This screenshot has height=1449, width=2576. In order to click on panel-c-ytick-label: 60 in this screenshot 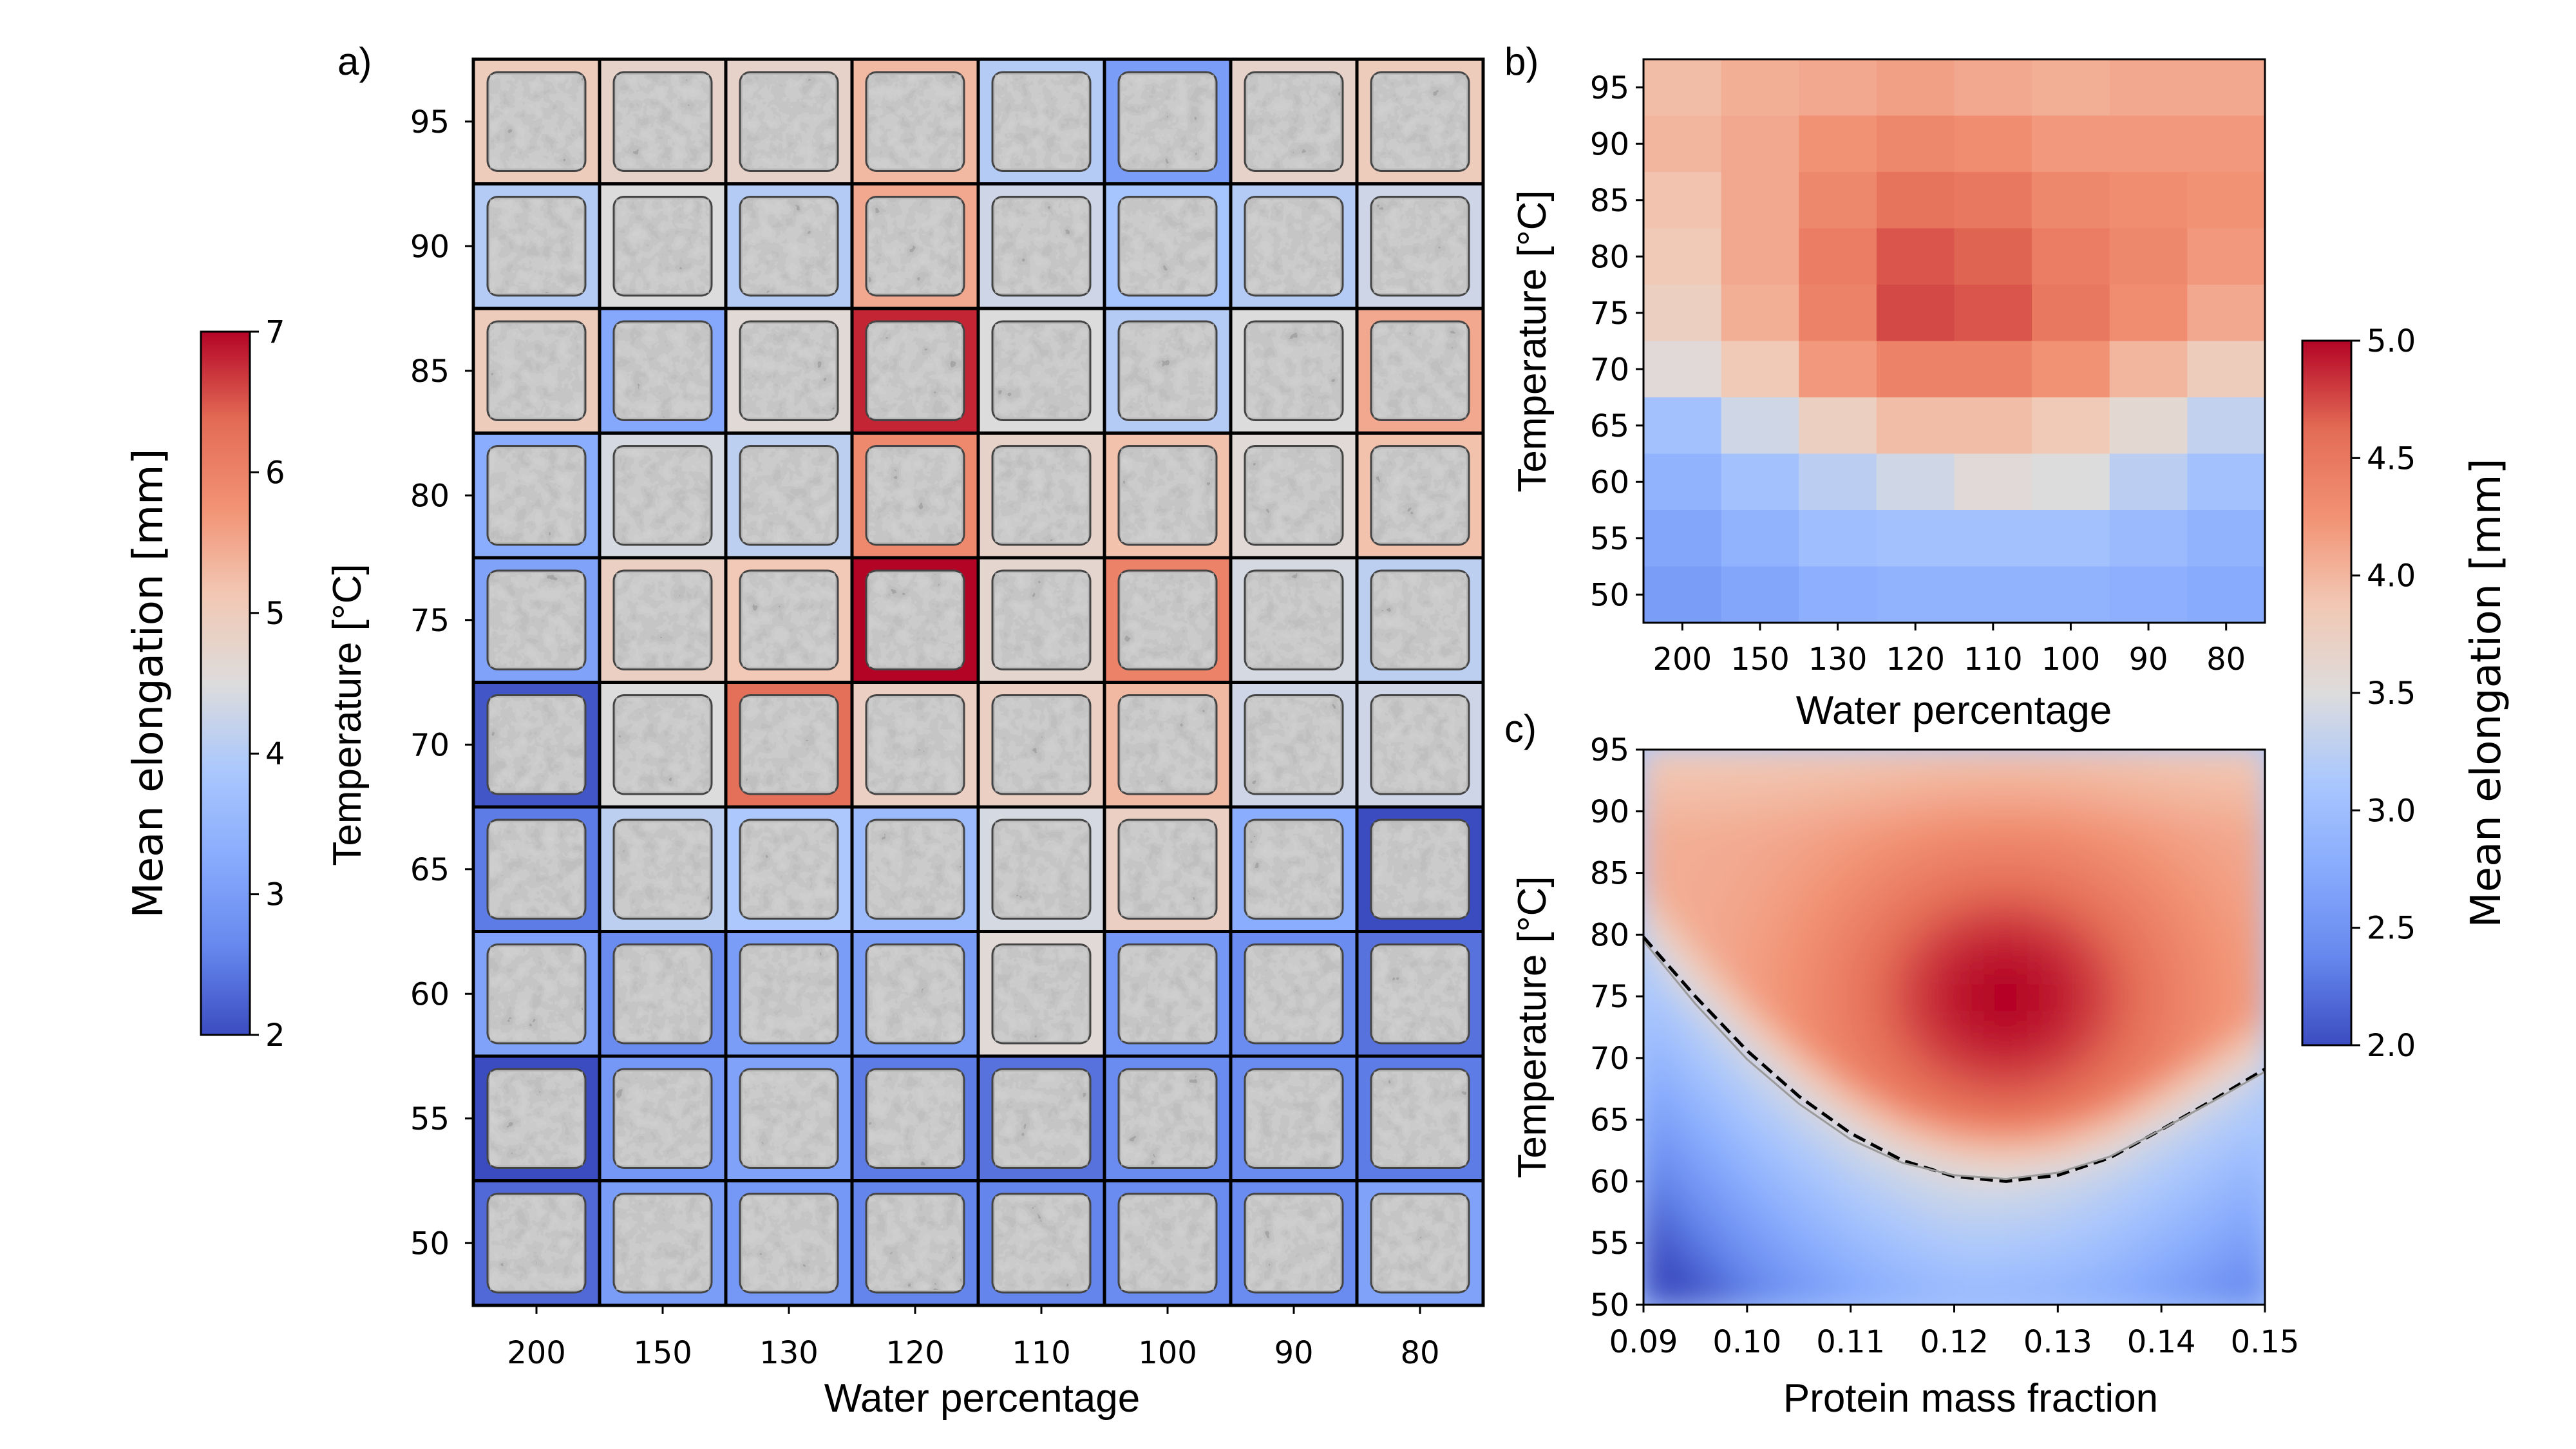, I will do `click(1609, 1182)`.